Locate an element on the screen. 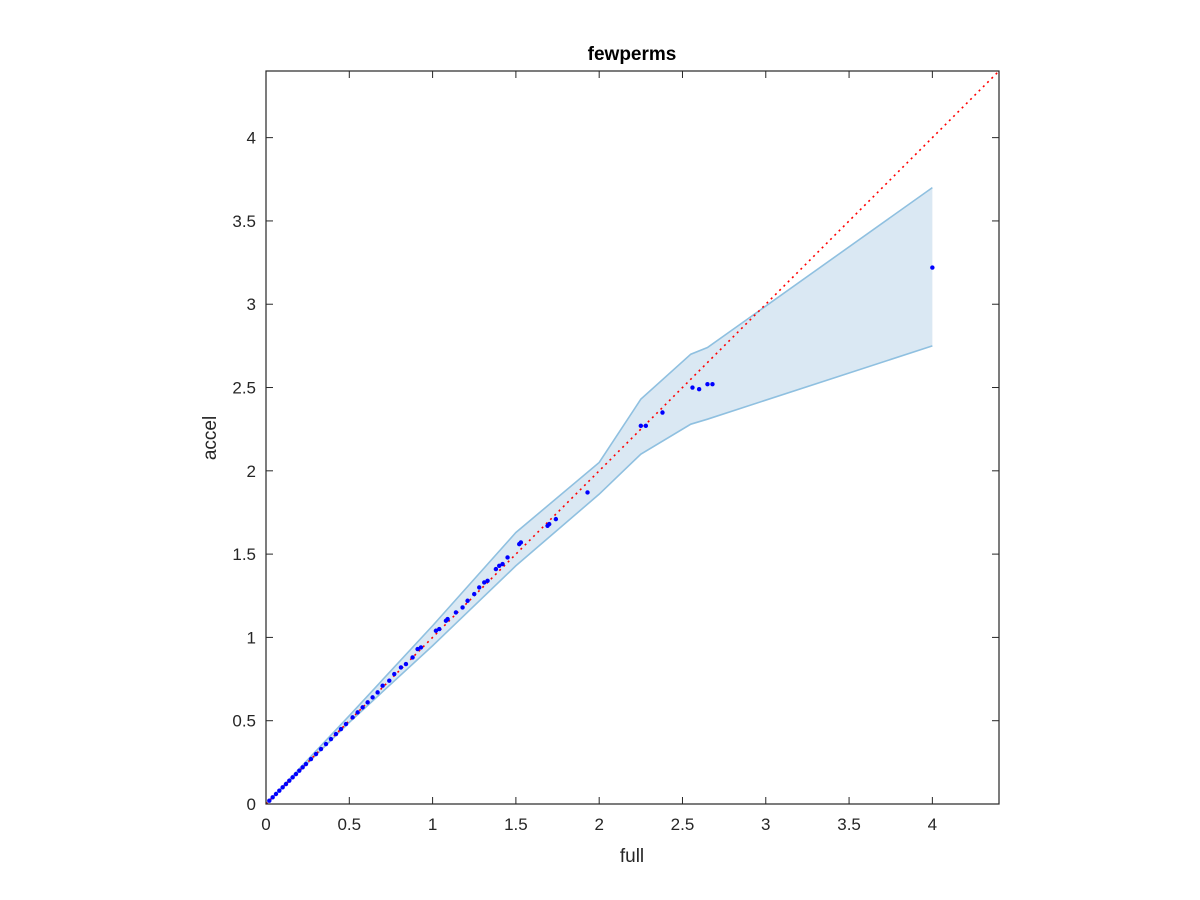 Image resolution: width=1200 pixels, height=900 pixels. x-tick-label: 0 is located at coordinates (265, 824).